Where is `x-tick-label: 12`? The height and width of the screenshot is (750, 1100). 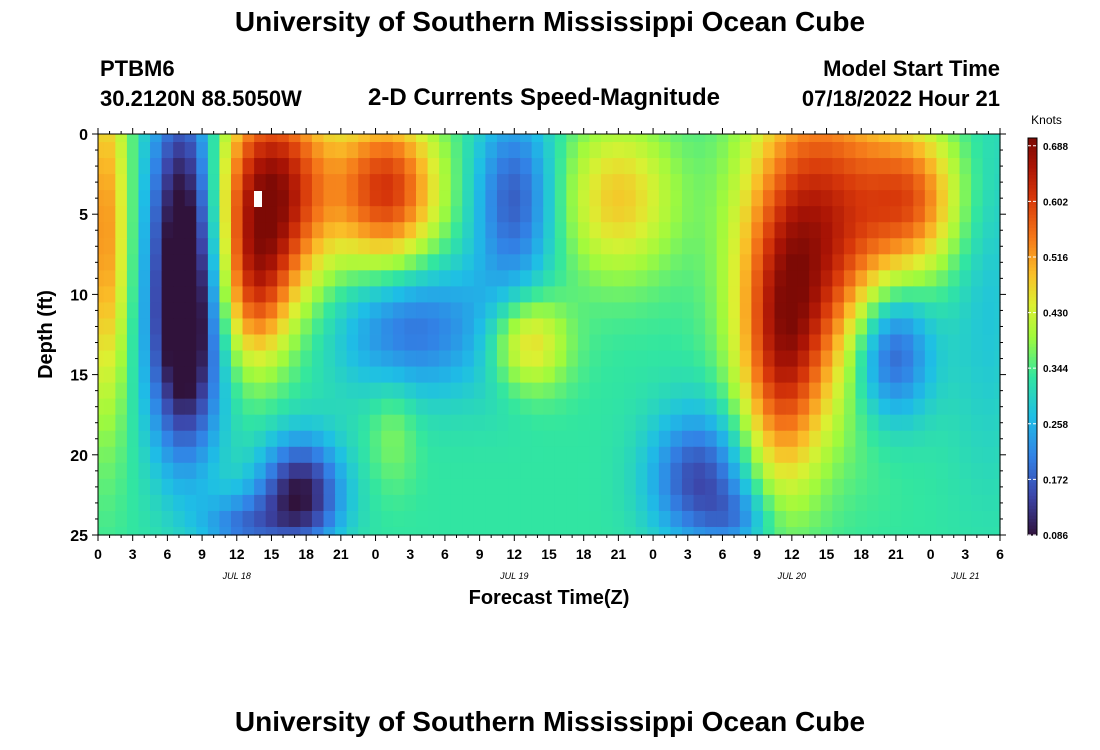 x-tick-label: 12 is located at coordinates (237, 554).